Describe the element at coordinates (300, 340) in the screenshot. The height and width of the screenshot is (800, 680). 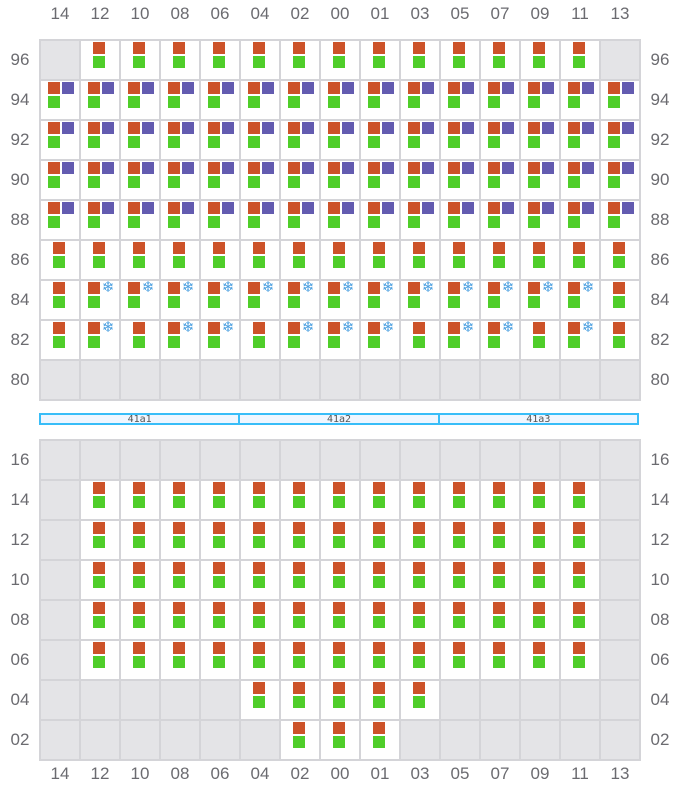
I see `slot-82-02: ❄` at that location.